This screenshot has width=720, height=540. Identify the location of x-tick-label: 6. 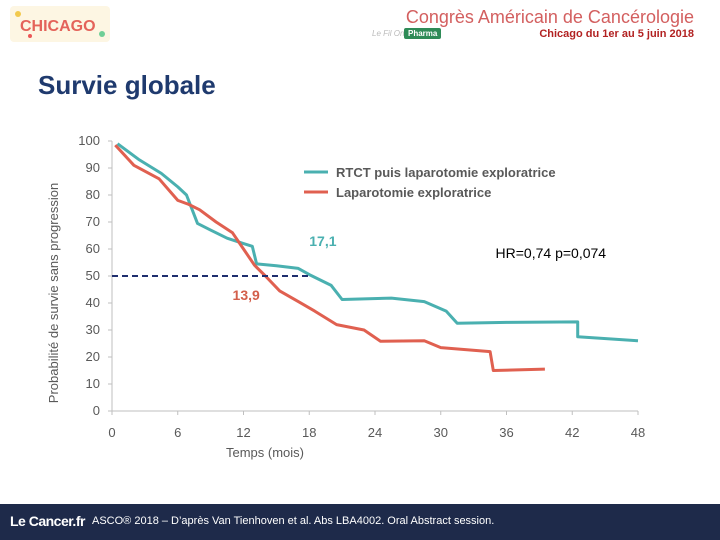
(177, 432).